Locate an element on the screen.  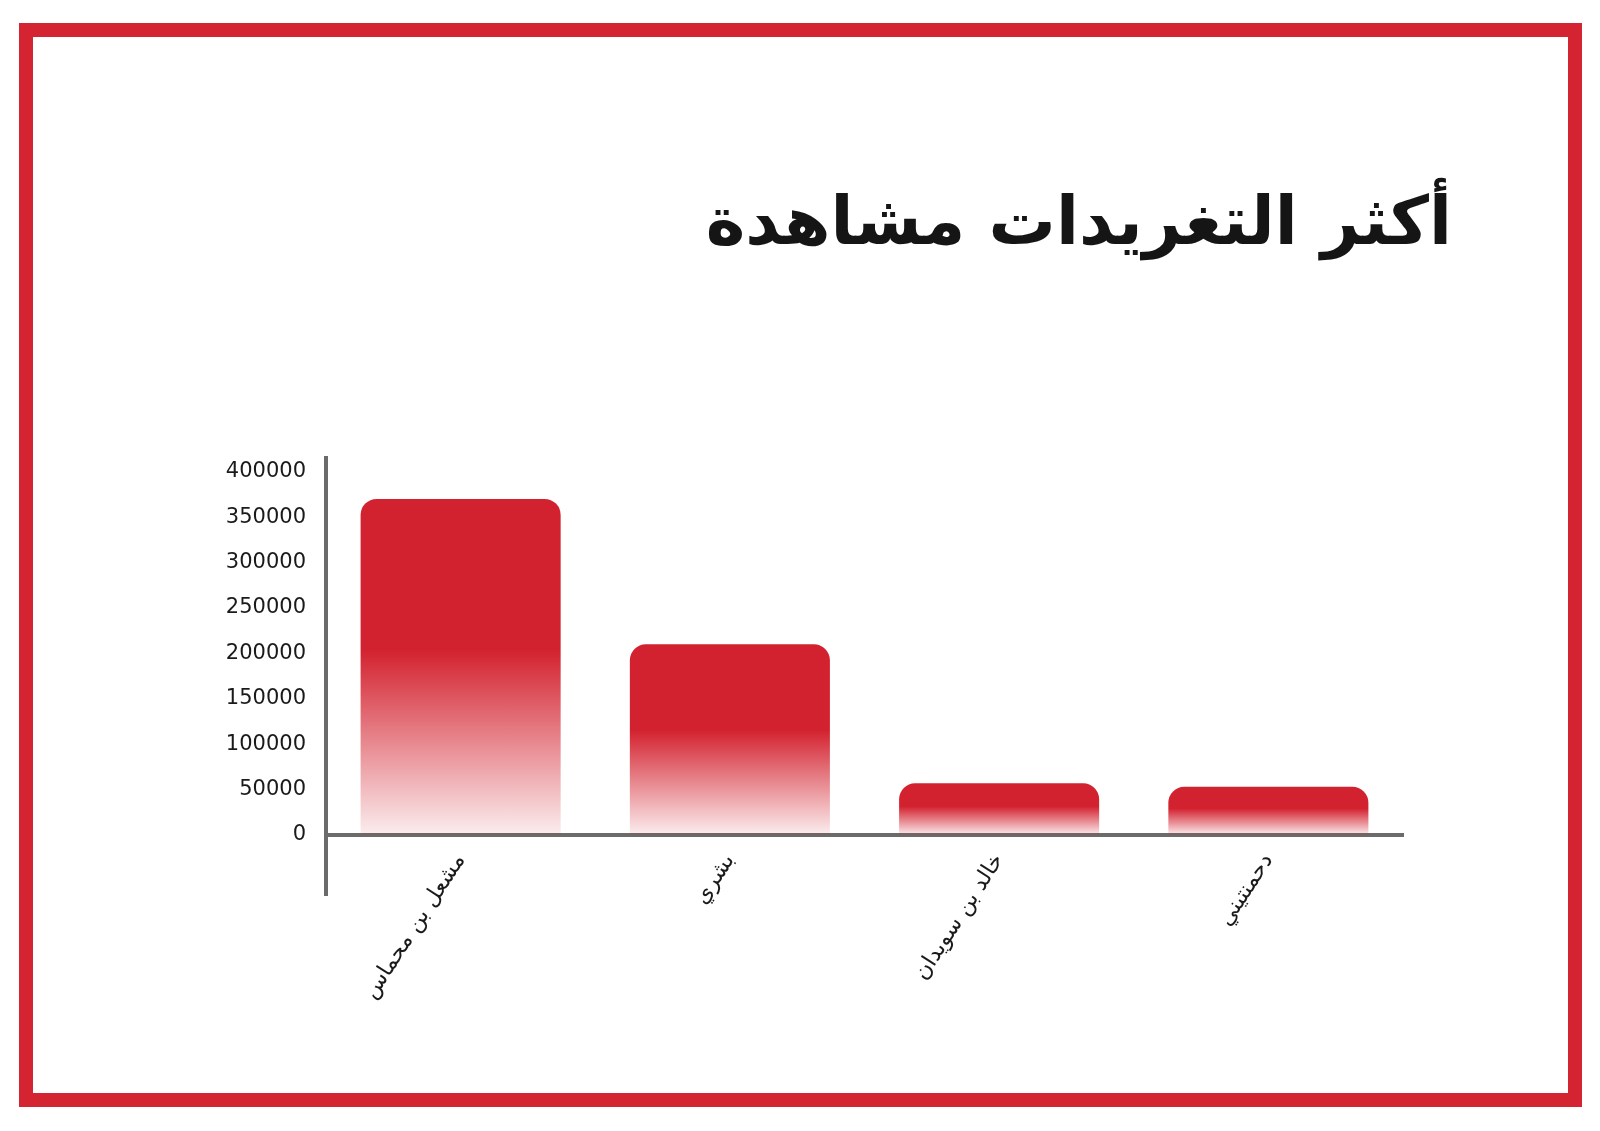
y-tick-label: 100000 is located at coordinates (265, 742).